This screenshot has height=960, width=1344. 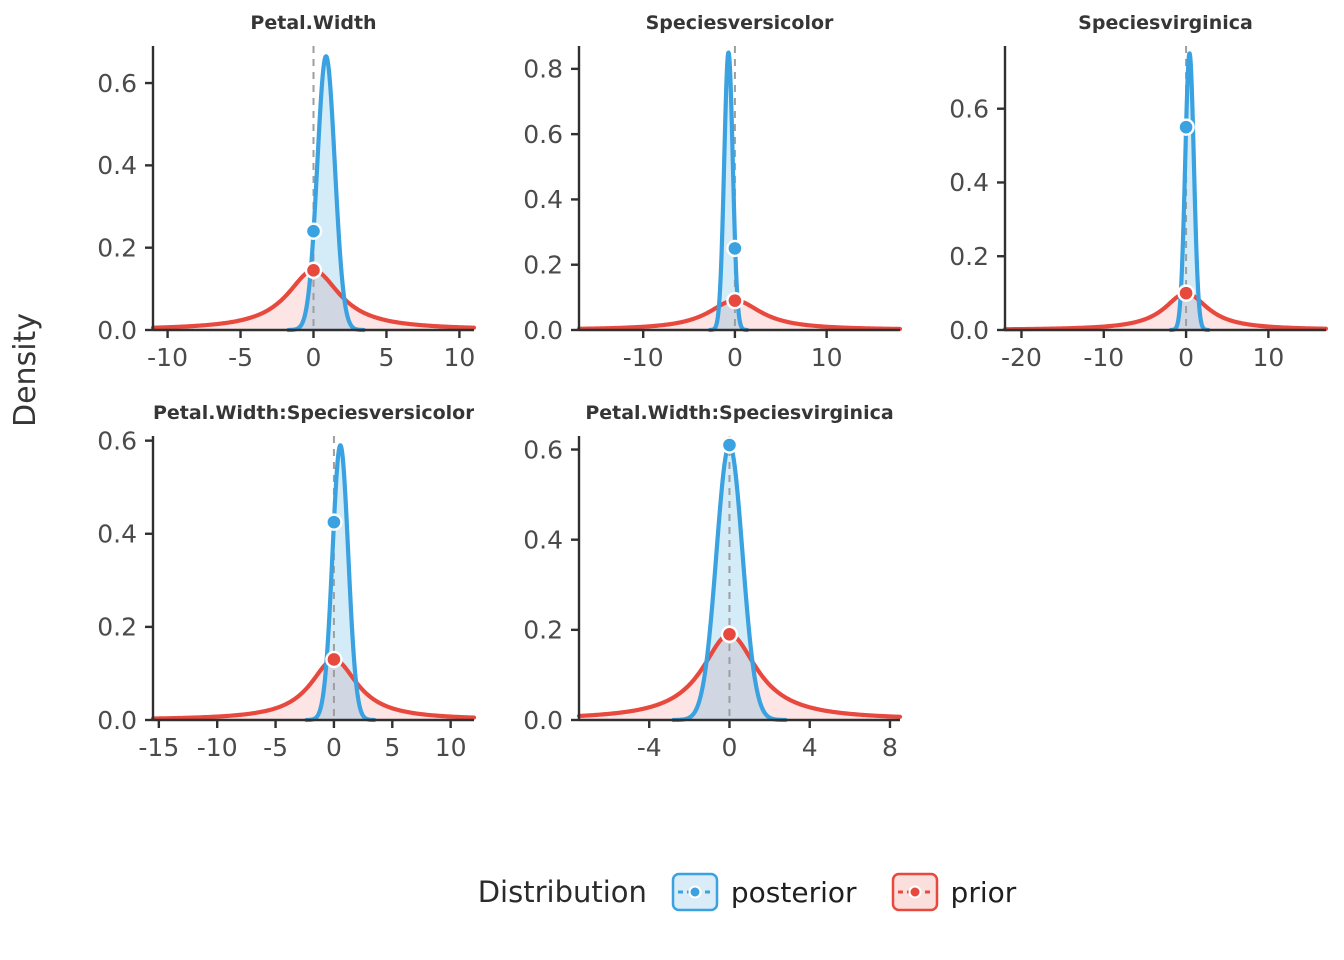 I want to click on facet-title: Petal.Width:Speciesvirginica, so click(x=739, y=413).